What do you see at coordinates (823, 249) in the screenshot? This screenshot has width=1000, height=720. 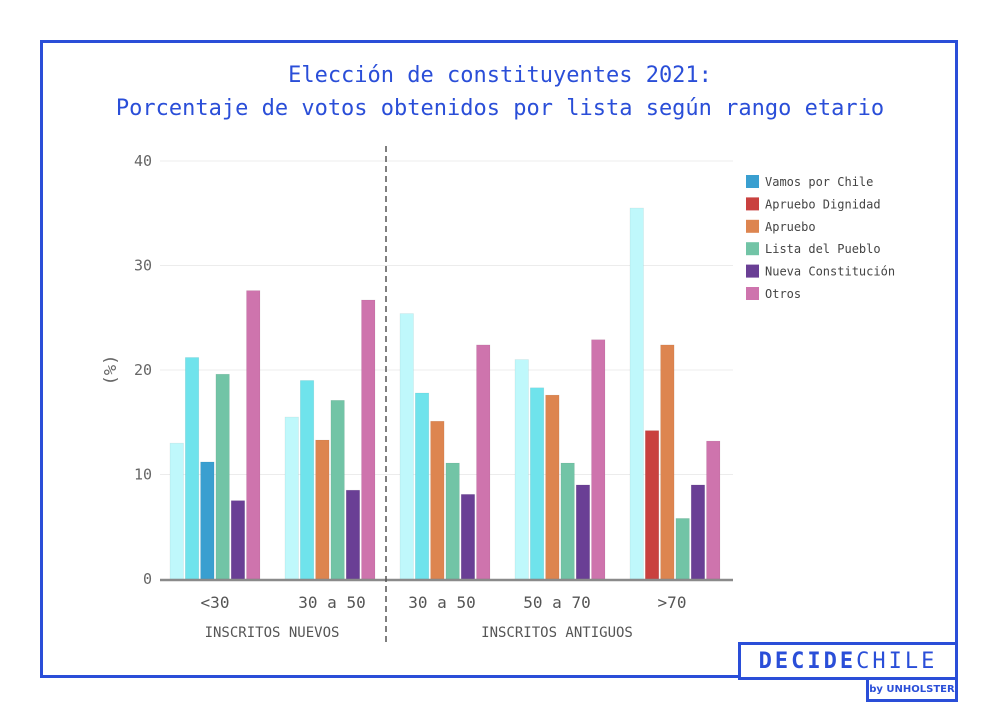 I see `legend-label: Lista del Pueblo` at bounding box center [823, 249].